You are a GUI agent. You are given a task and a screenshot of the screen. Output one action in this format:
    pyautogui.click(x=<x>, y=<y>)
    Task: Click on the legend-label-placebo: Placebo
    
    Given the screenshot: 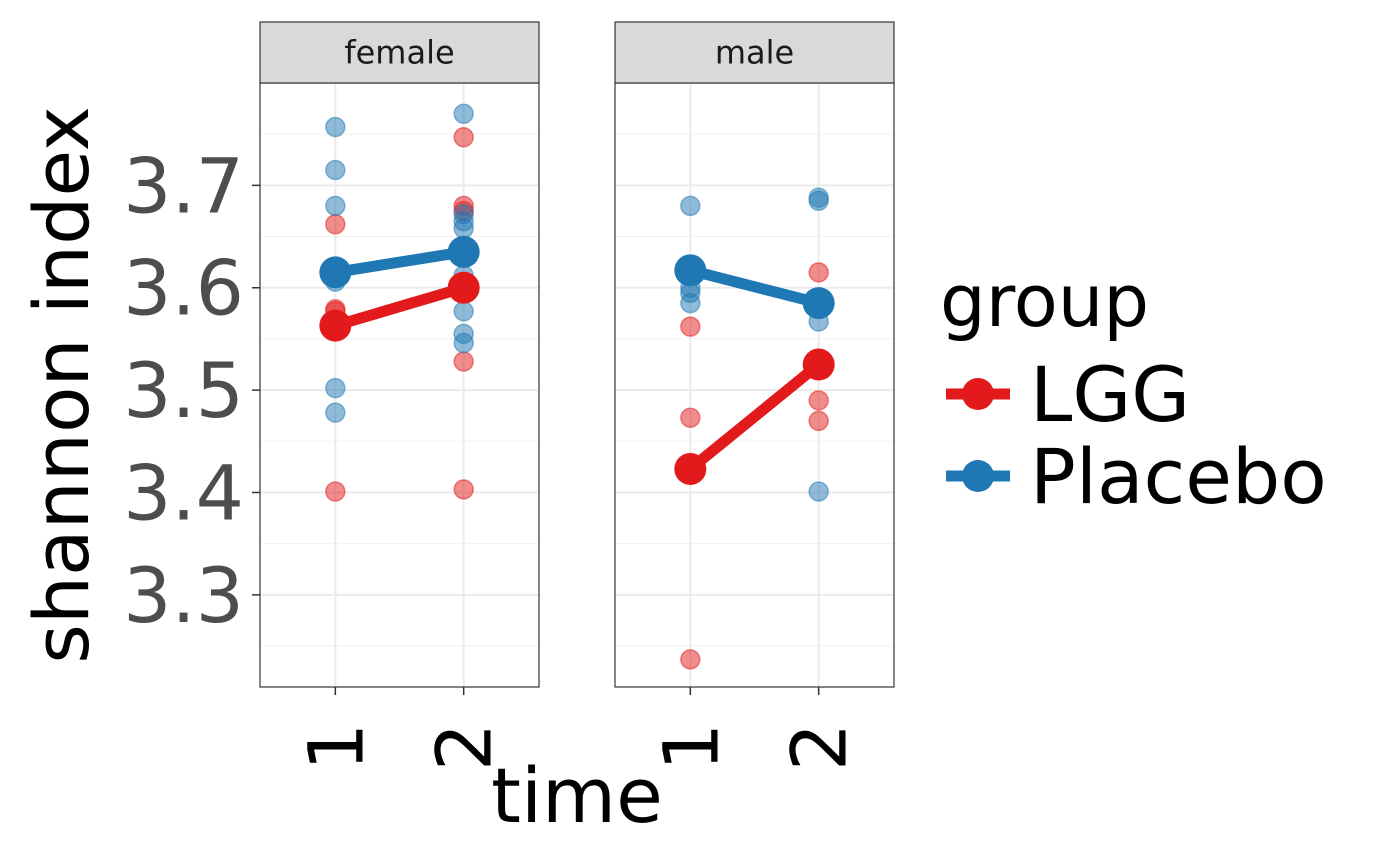 What is the action you would take?
    pyautogui.click(x=1178, y=476)
    